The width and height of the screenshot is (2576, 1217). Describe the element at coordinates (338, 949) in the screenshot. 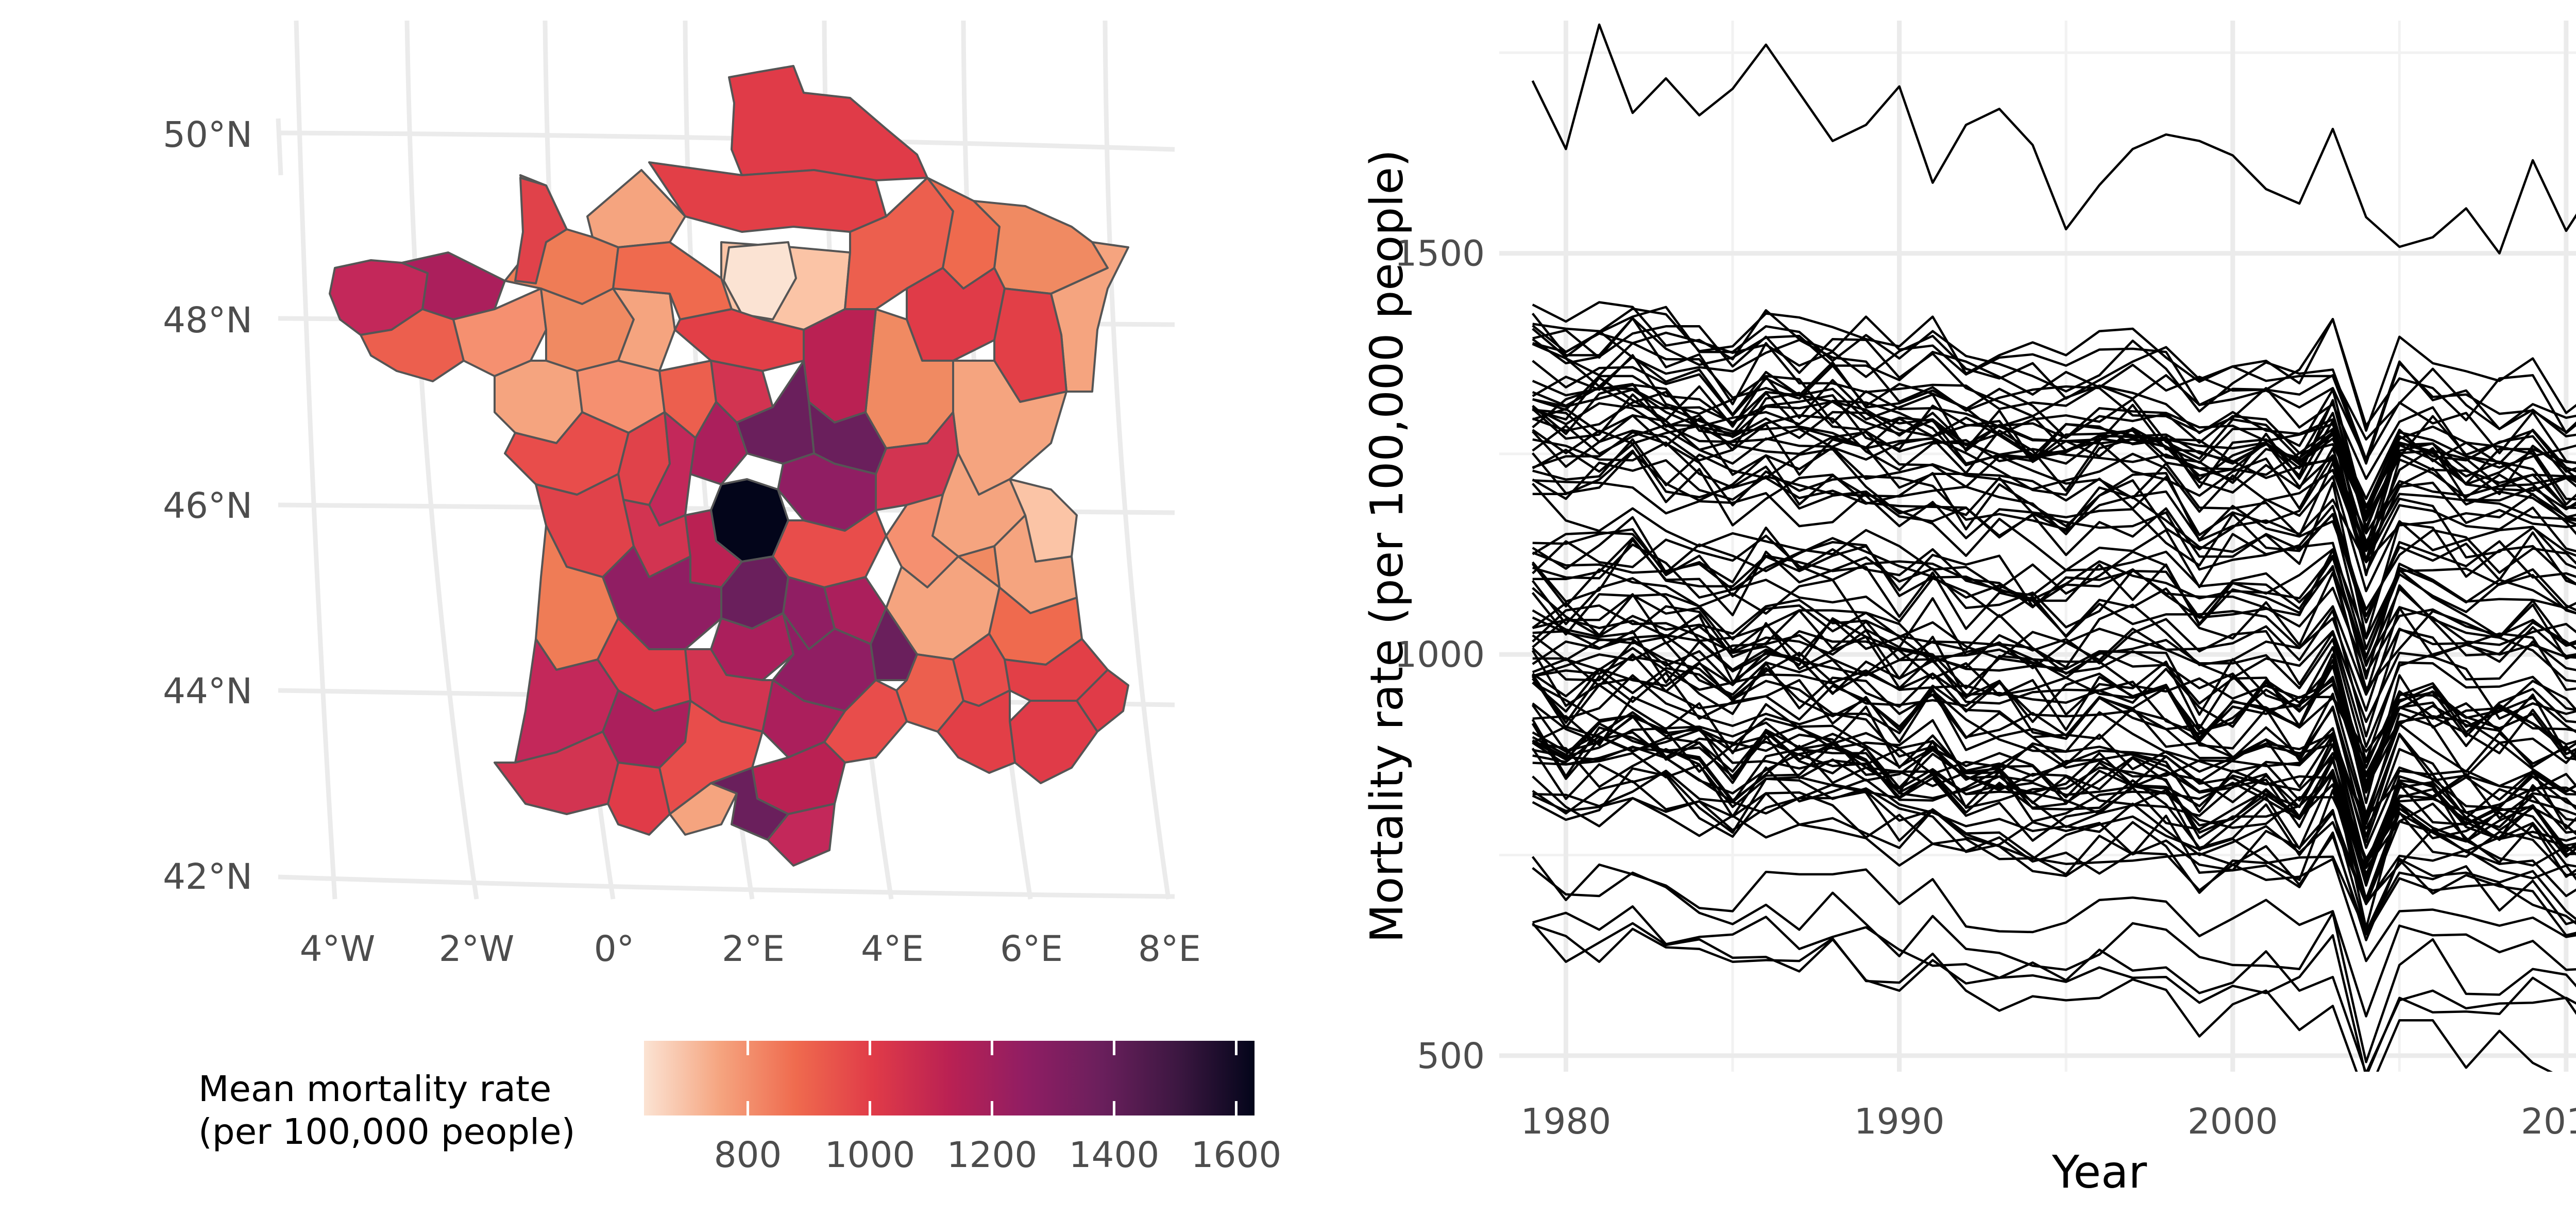

I see `lon-label-4w: 4°W` at that location.